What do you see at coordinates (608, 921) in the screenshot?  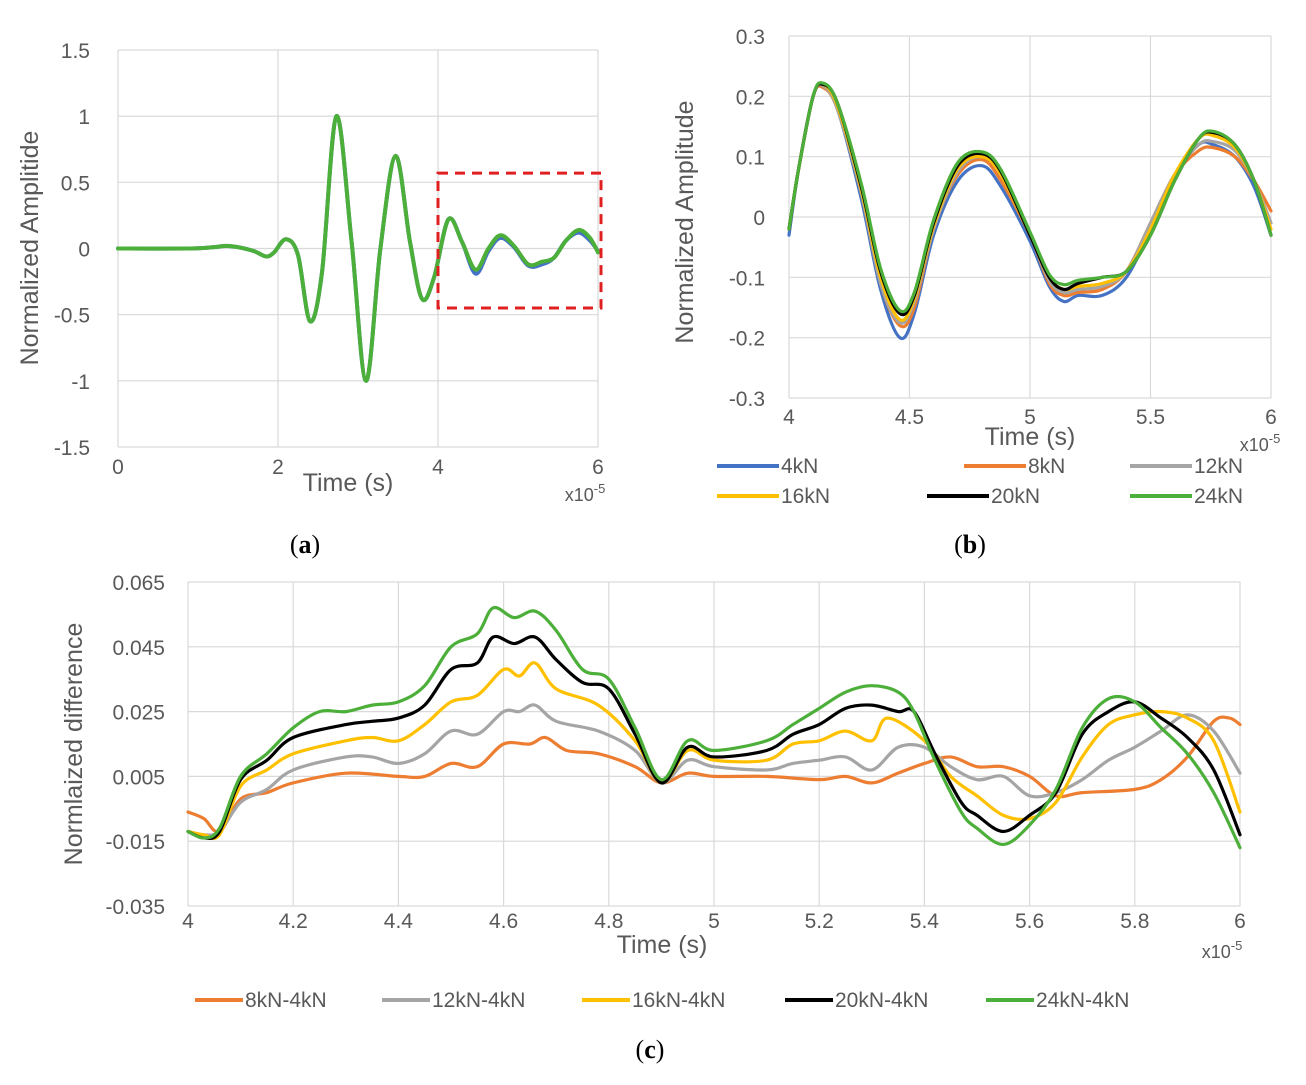 I see `x-tick-label: 4.8` at bounding box center [608, 921].